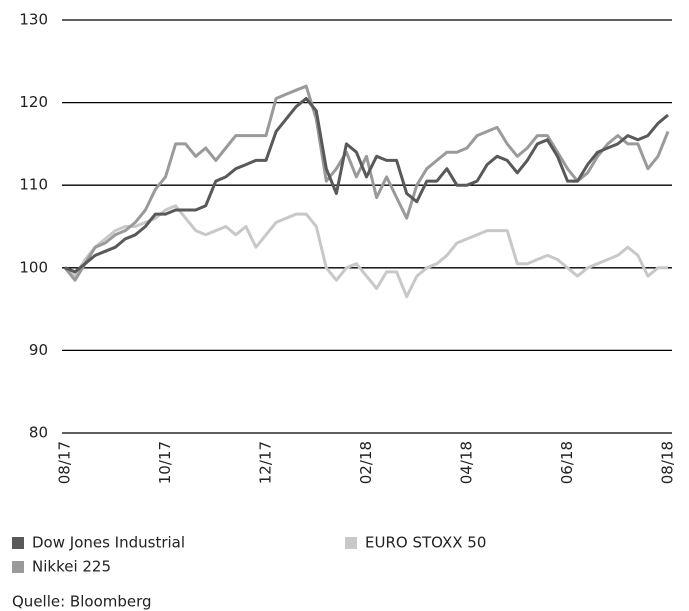 The height and width of the screenshot is (611, 689). Describe the element at coordinates (165, 462) in the screenshot. I see `x-tick-label: 10/17` at that location.